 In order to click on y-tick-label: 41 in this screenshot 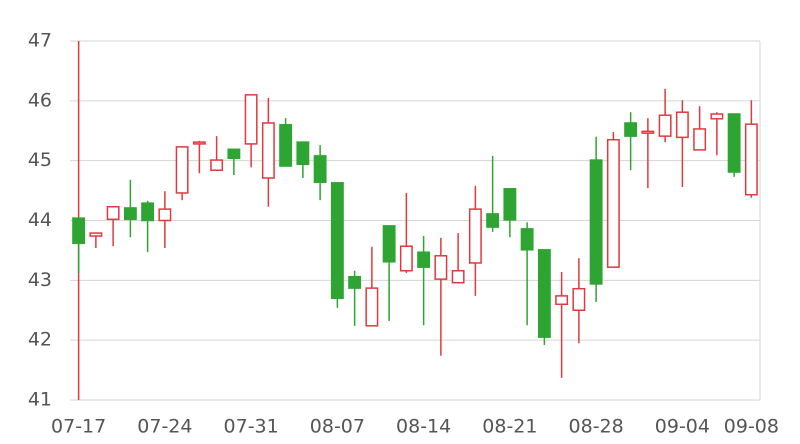, I will do `click(40, 400)`.